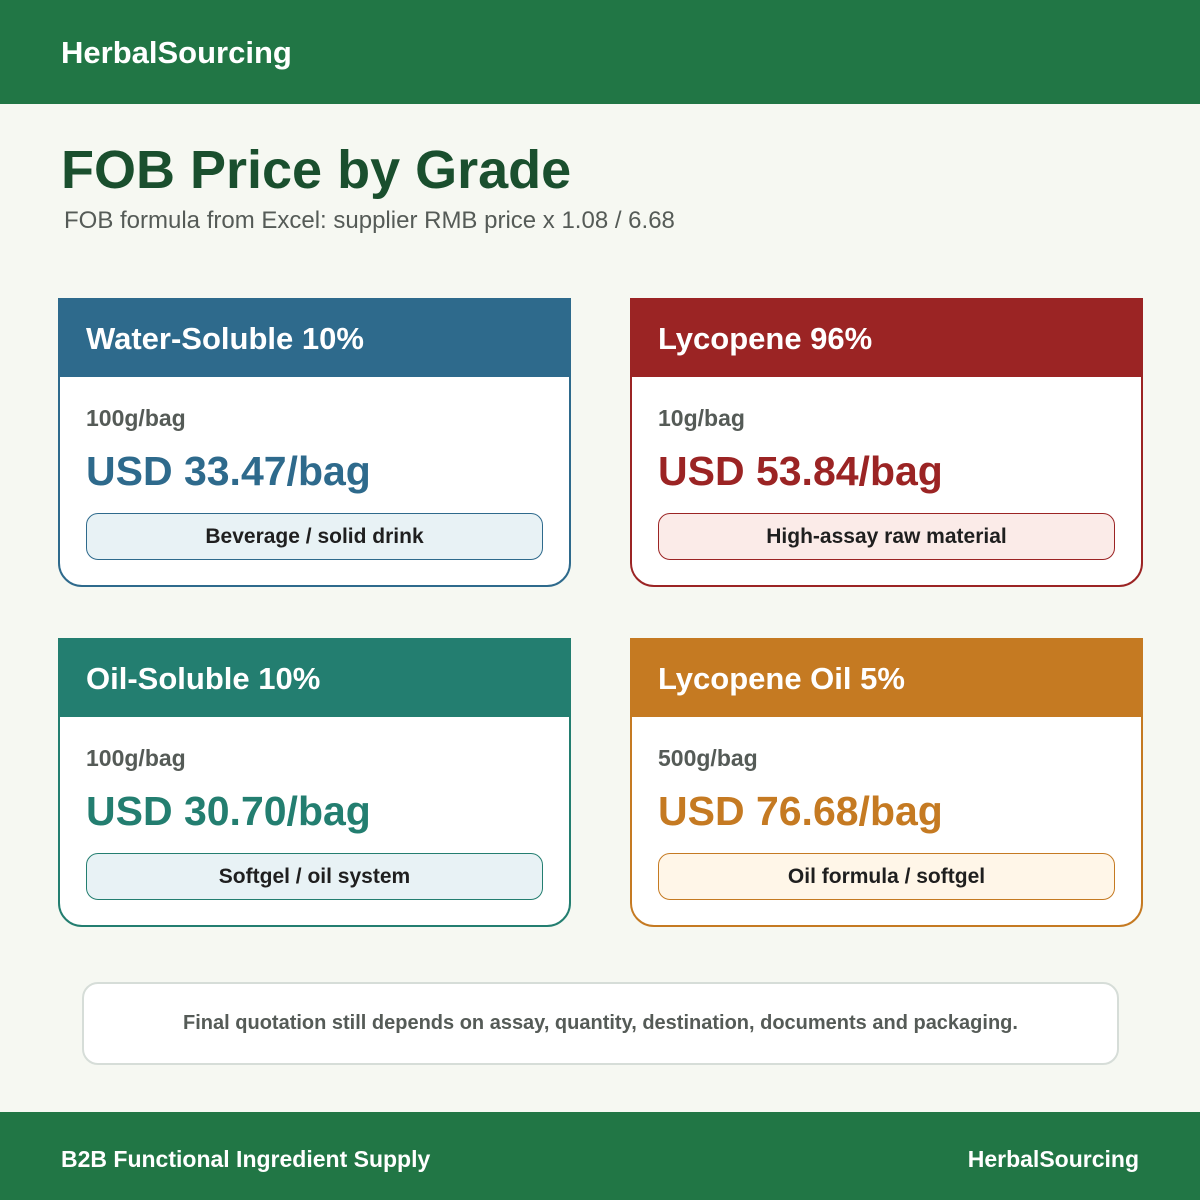 This screenshot has height=1200, width=1200. I want to click on card-title: Lycopene 96%, so click(765, 338).